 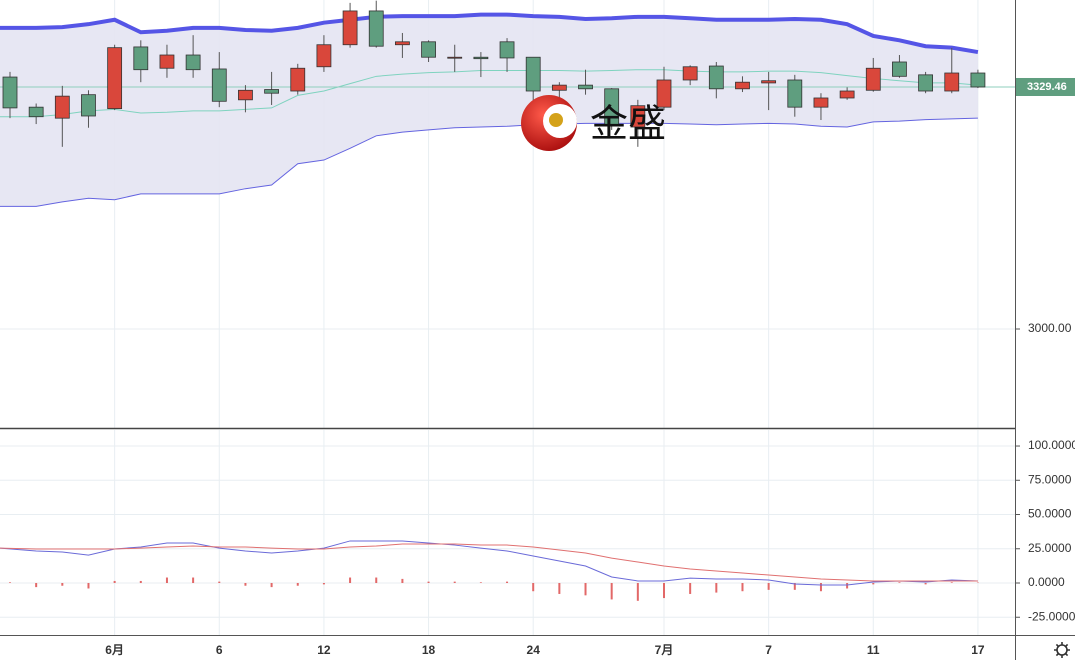 What do you see at coordinates (1051, 445) in the screenshot?
I see `y-tick-label: 100.0000` at bounding box center [1051, 445].